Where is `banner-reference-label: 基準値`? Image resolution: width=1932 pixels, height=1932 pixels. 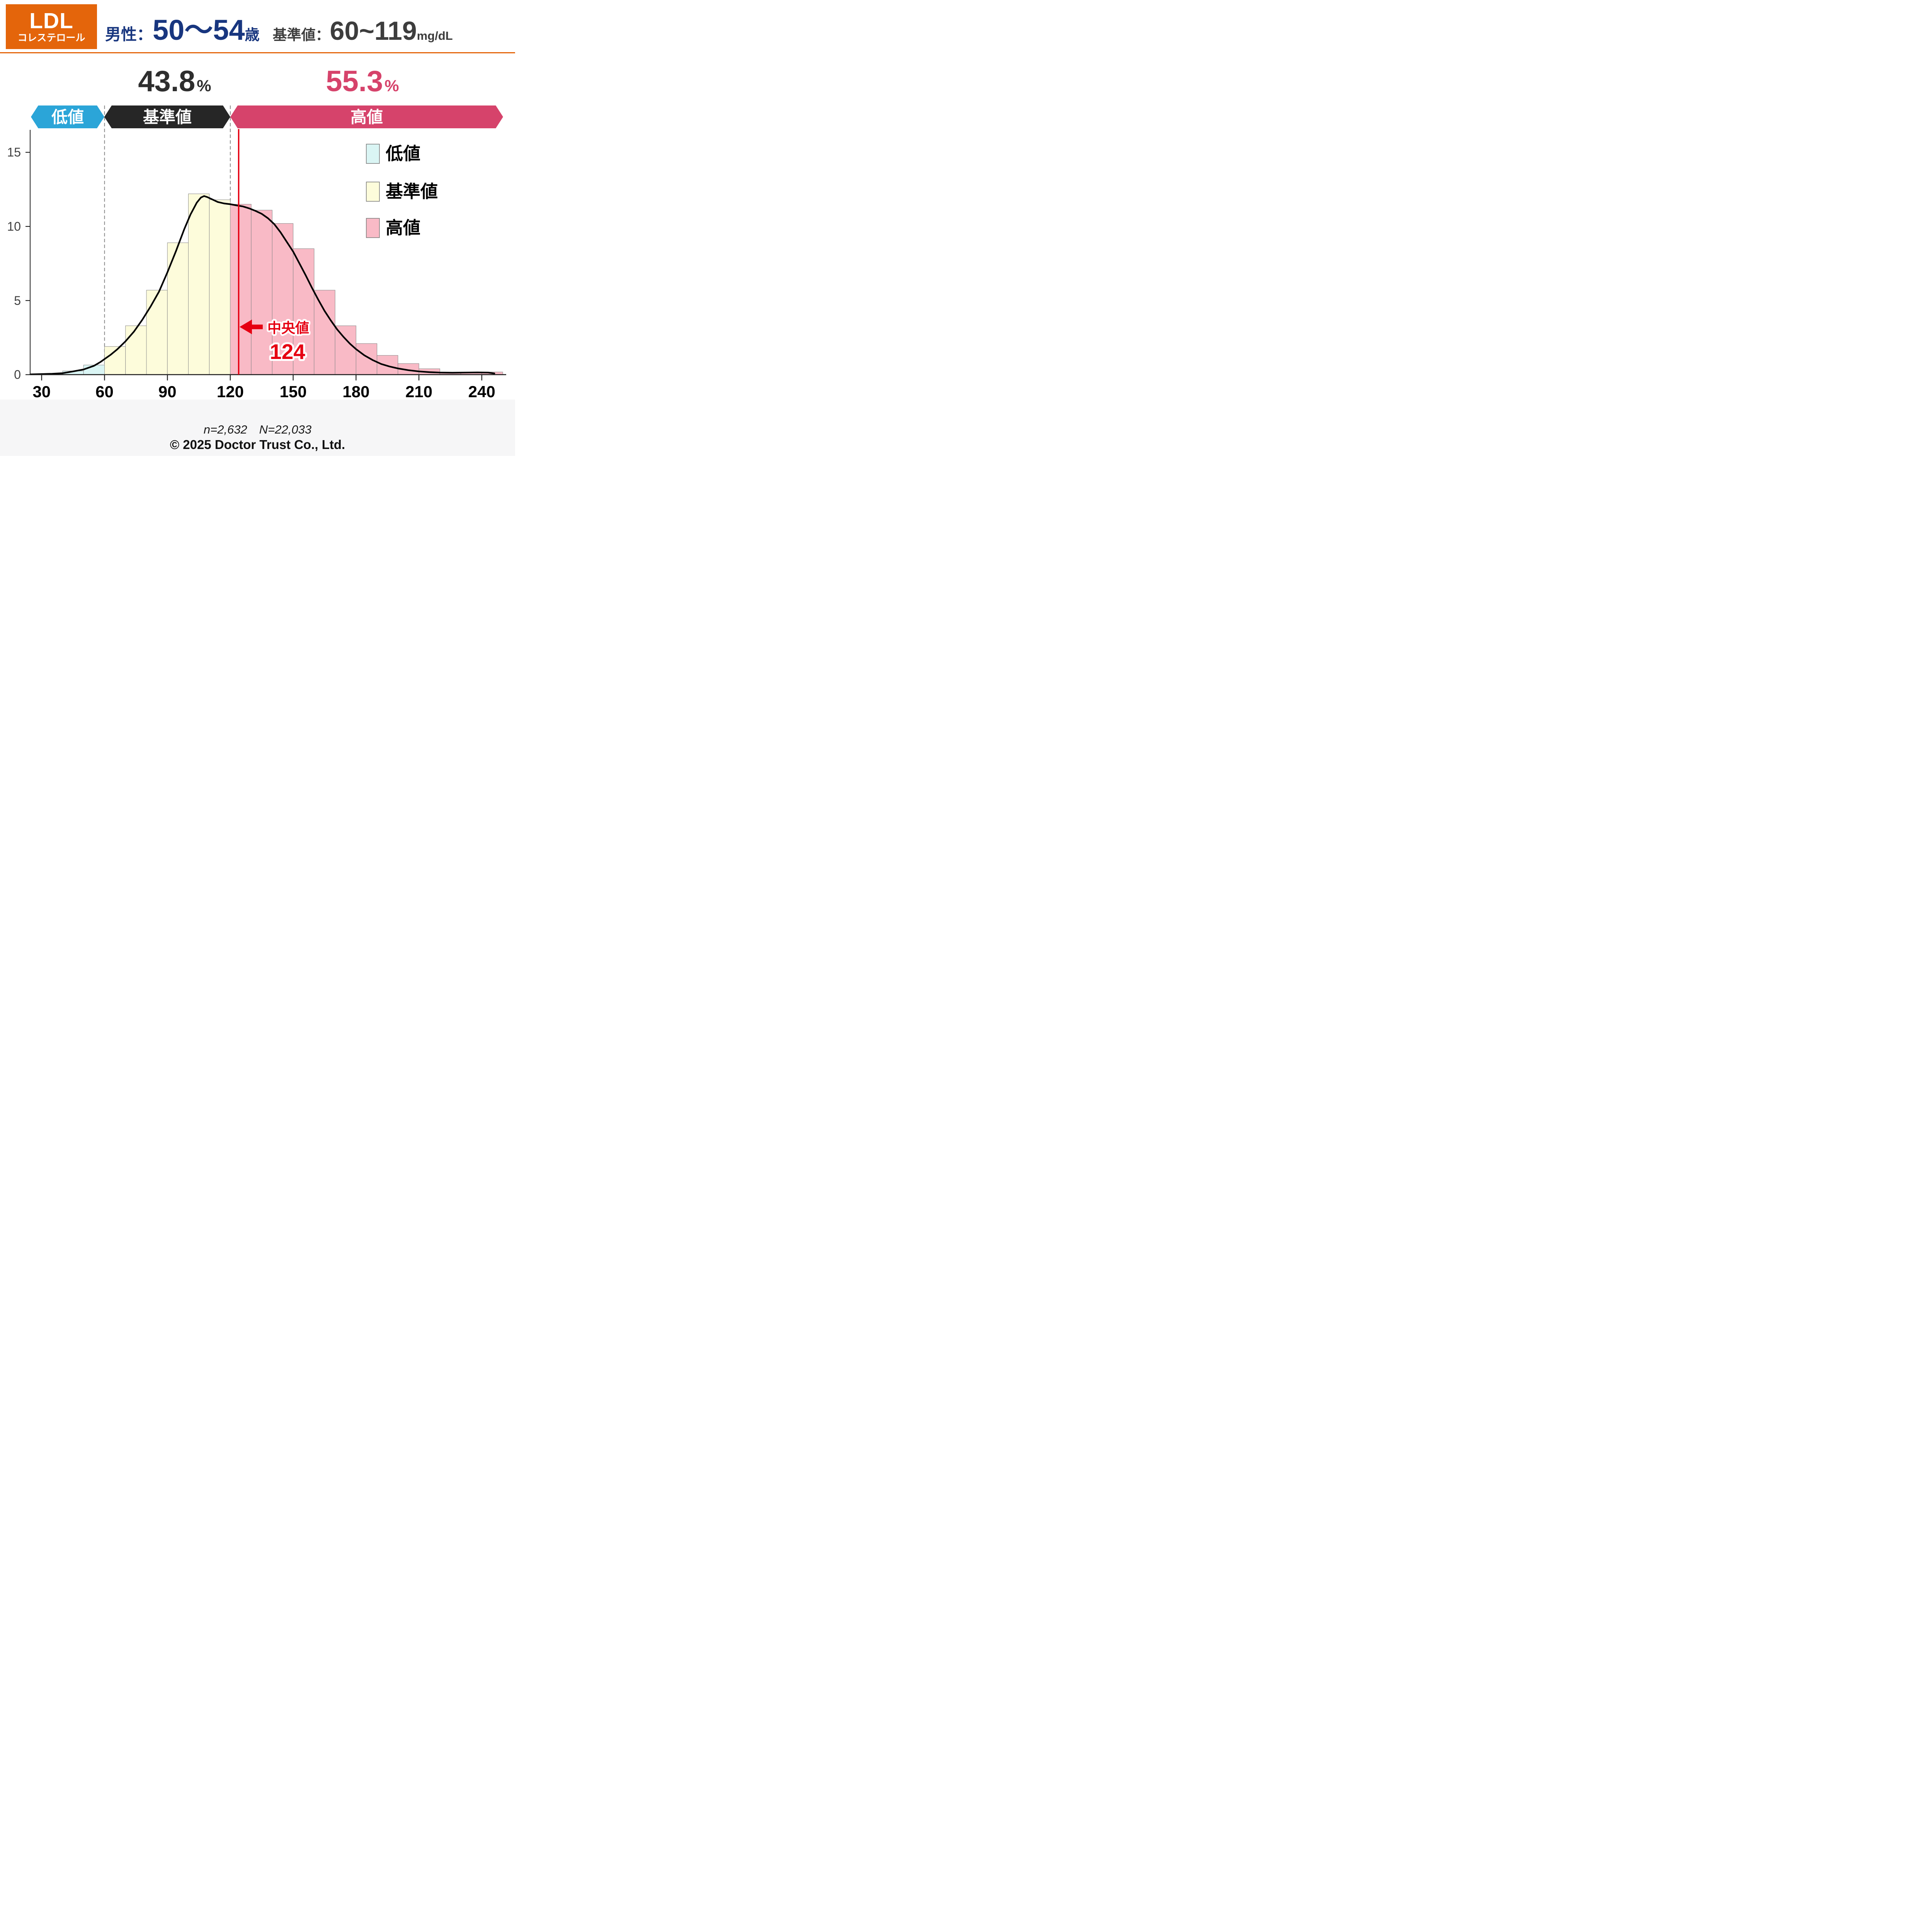 banner-reference-label: 基準値 is located at coordinates (168, 117).